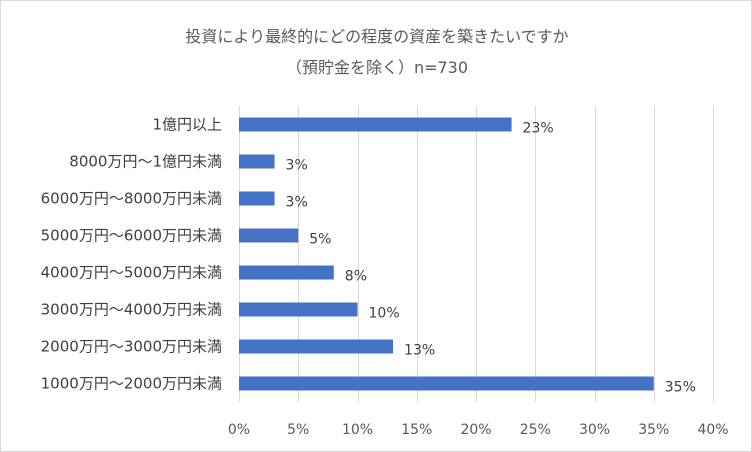 The height and width of the screenshot is (452, 752). Describe the element at coordinates (131, 273) in the screenshot. I see `category-label: 4000万円～5000万円未満` at that location.